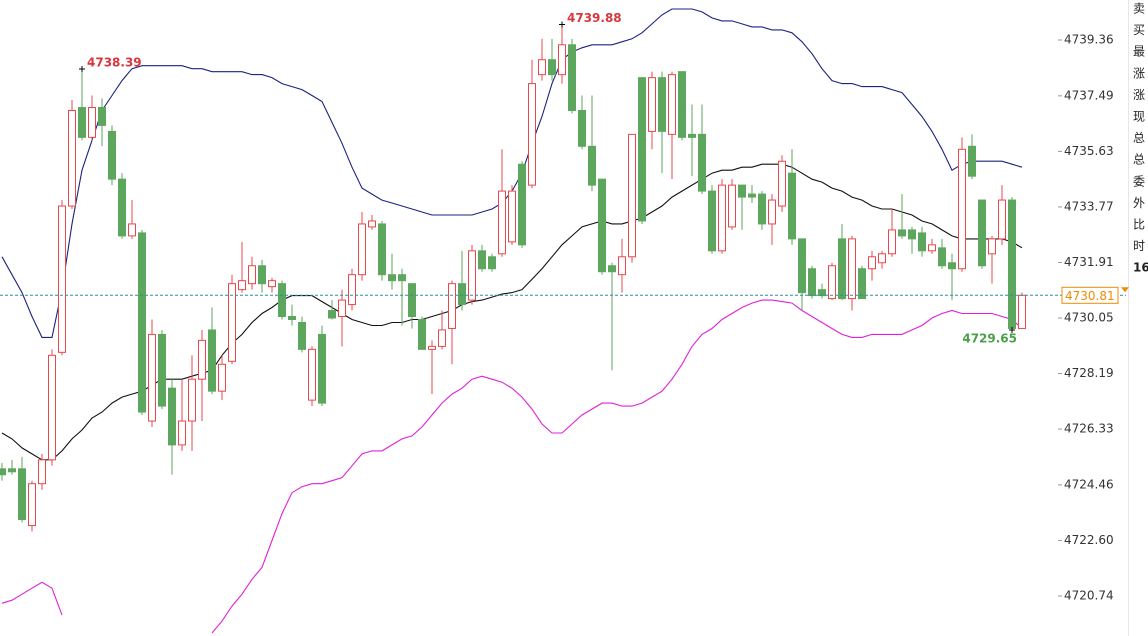 The height and width of the screenshot is (636, 1148). I want to click on side-label: 比, so click(1139, 225).